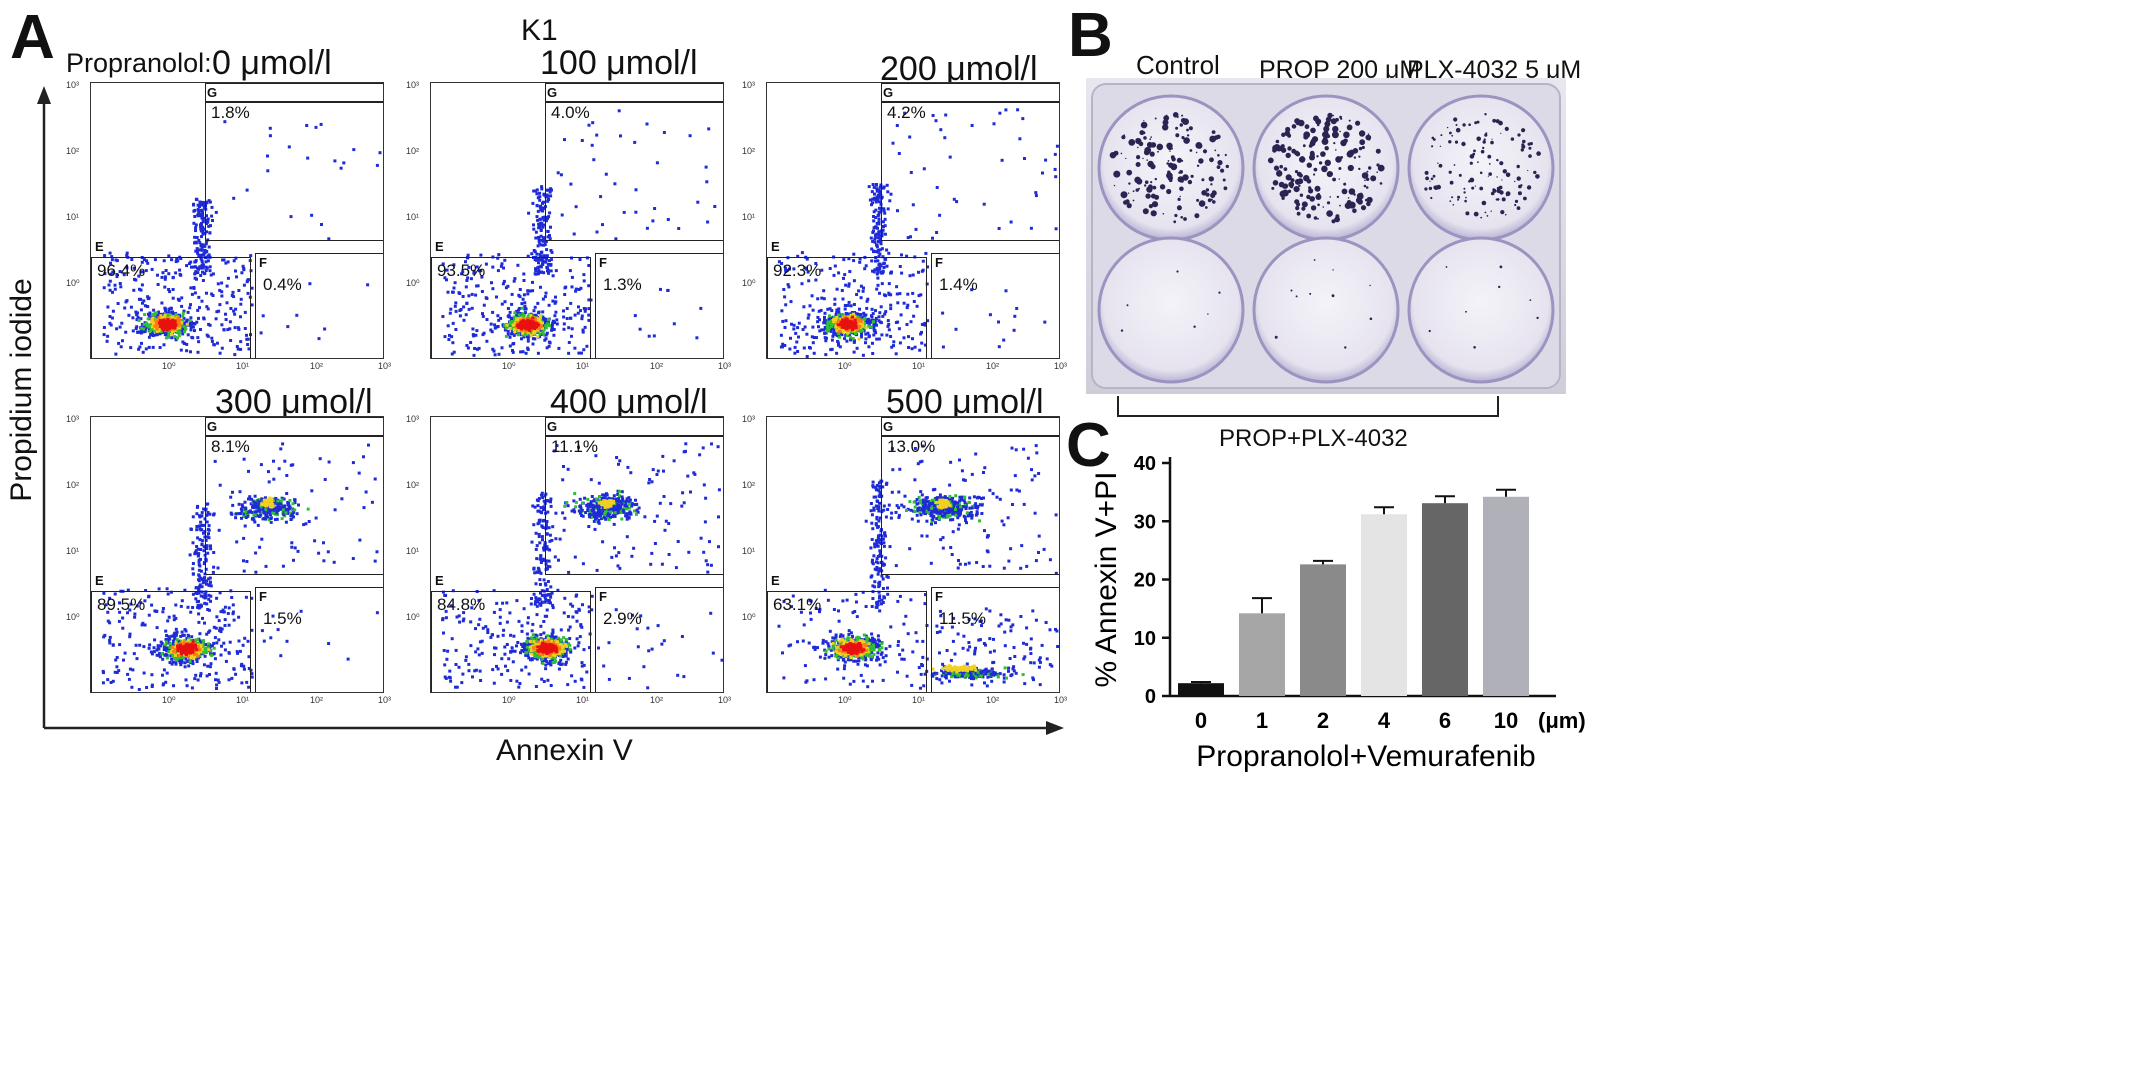  I want to click on concentration-label: 200 μmol/l, so click(959, 69).